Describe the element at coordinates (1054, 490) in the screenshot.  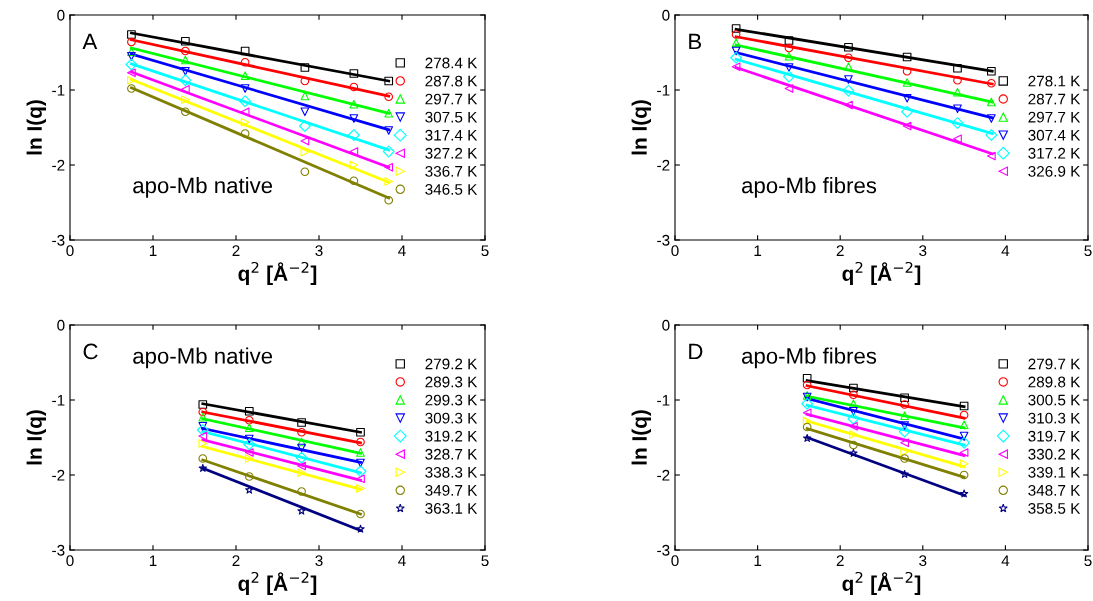
I see `legend-label: 348.7 K` at that location.